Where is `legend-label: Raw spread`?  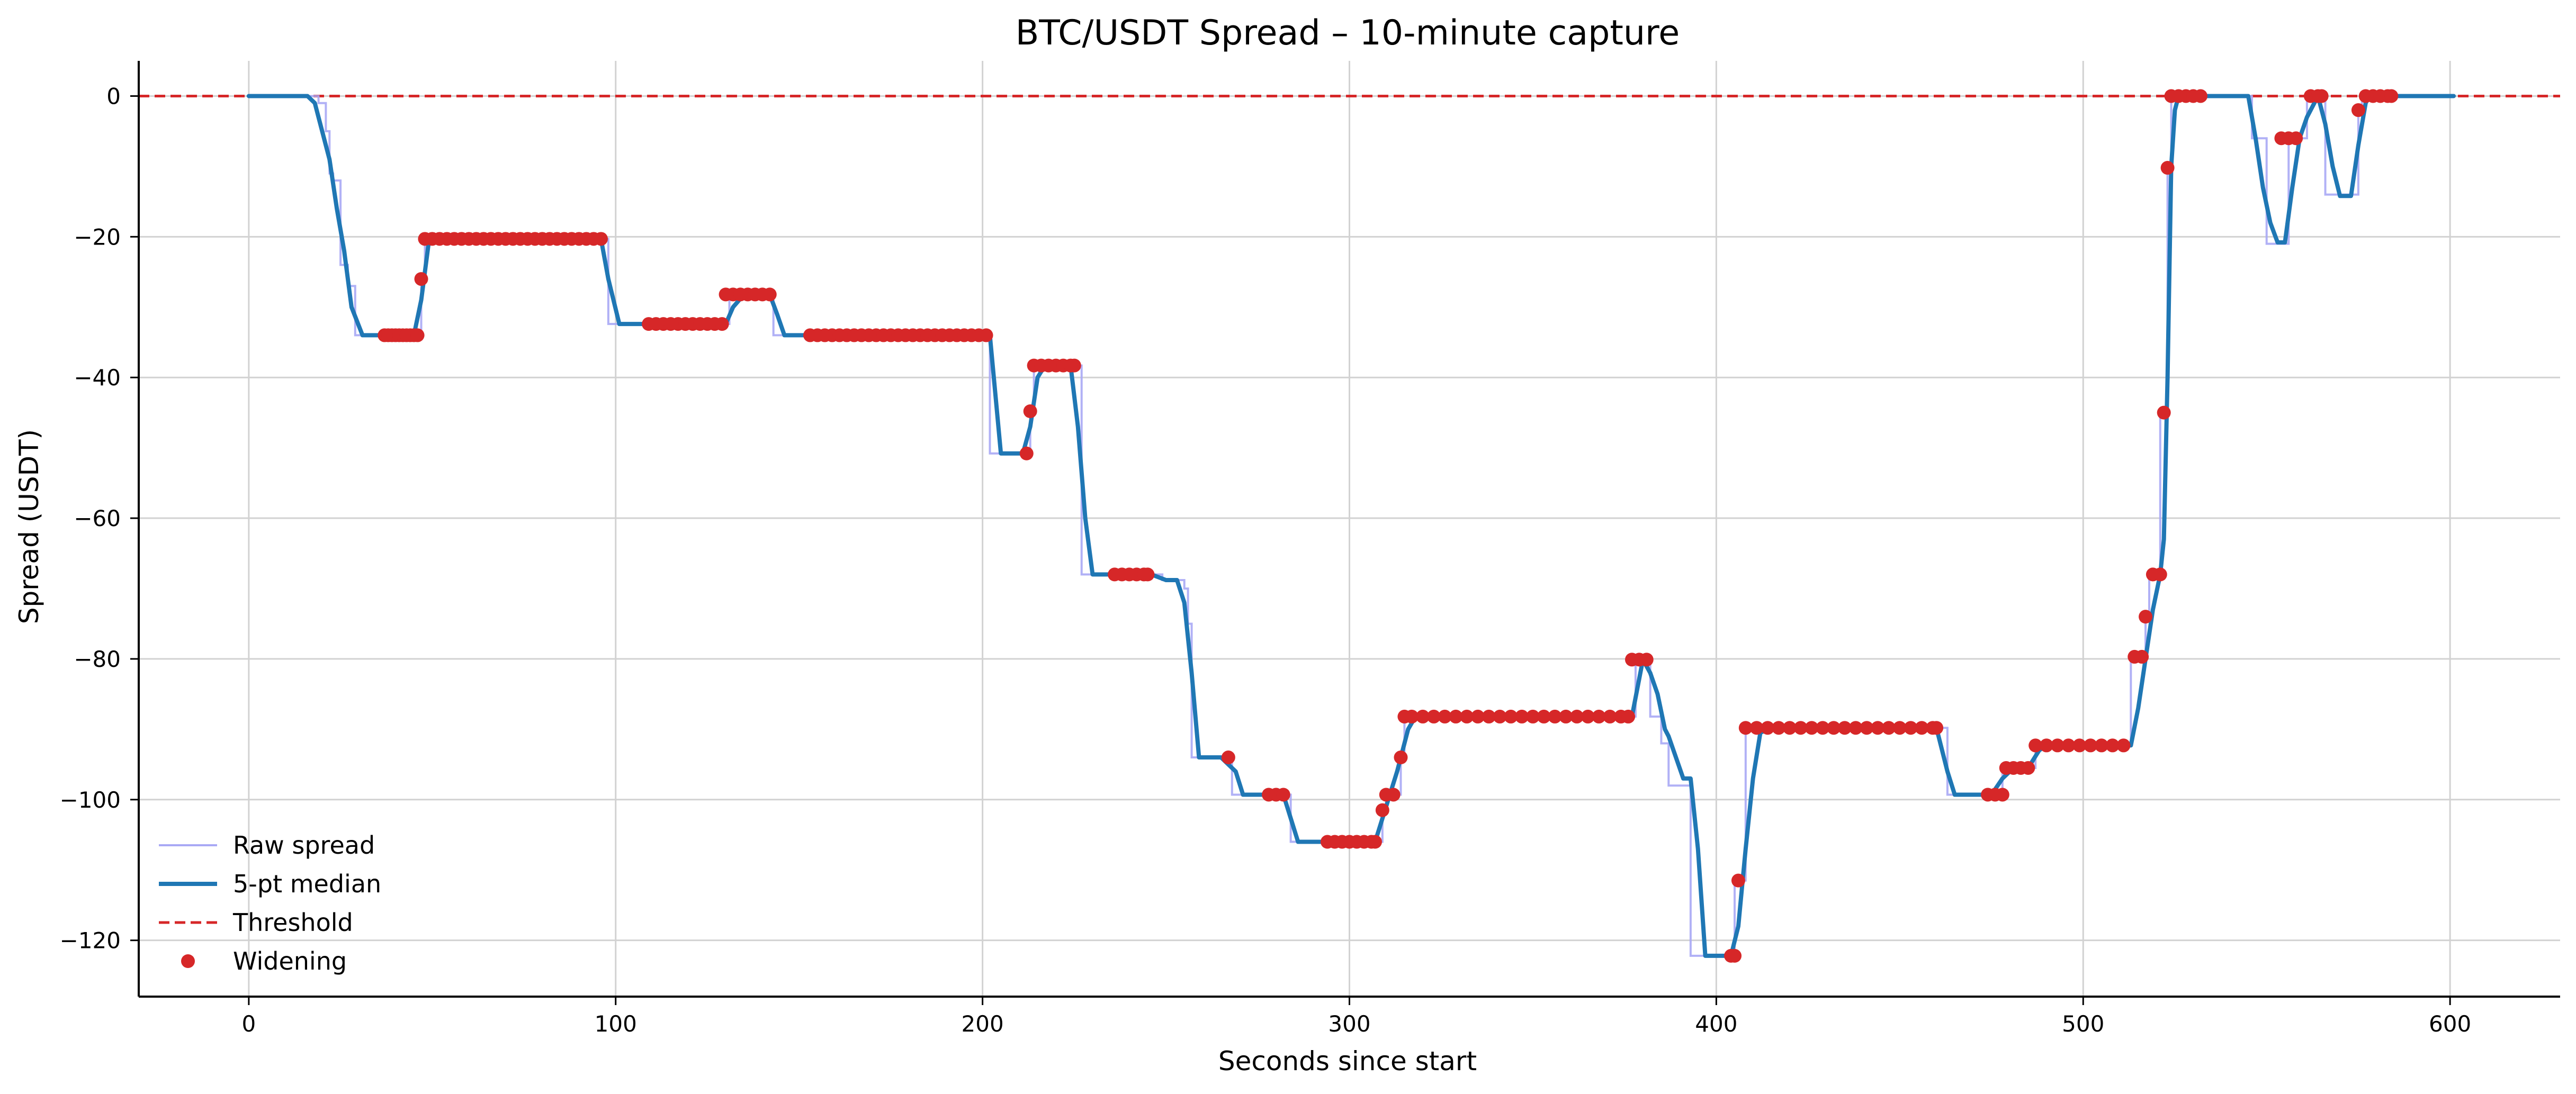
legend-label: Raw spread is located at coordinates (304, 846).